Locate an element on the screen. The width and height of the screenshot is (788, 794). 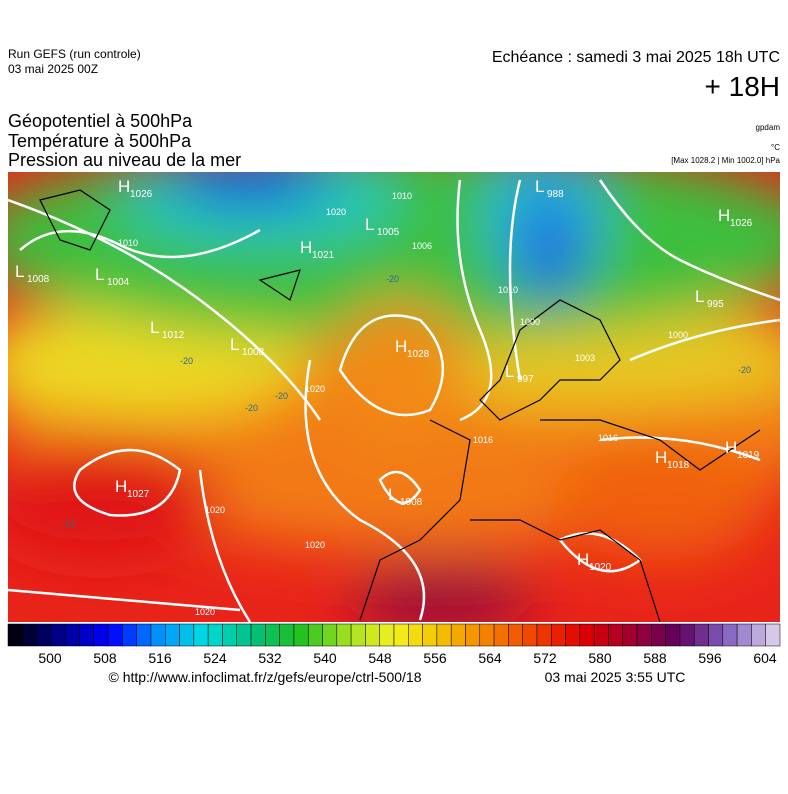
colorbar-tick-label: 596 is located at coordinates (710, 658).